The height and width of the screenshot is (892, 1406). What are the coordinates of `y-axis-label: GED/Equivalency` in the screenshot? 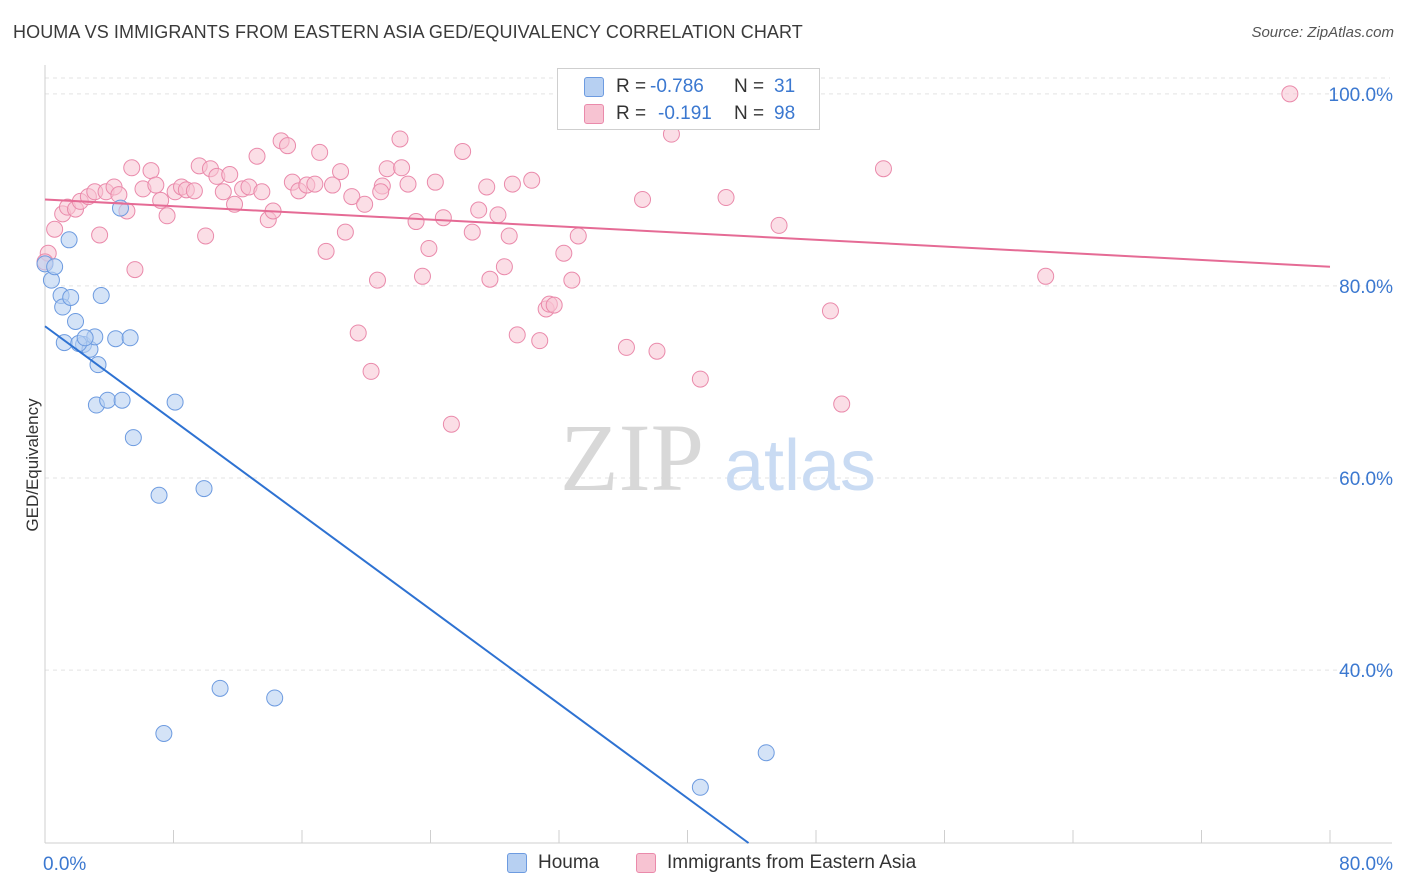 It's located at (32, 465).